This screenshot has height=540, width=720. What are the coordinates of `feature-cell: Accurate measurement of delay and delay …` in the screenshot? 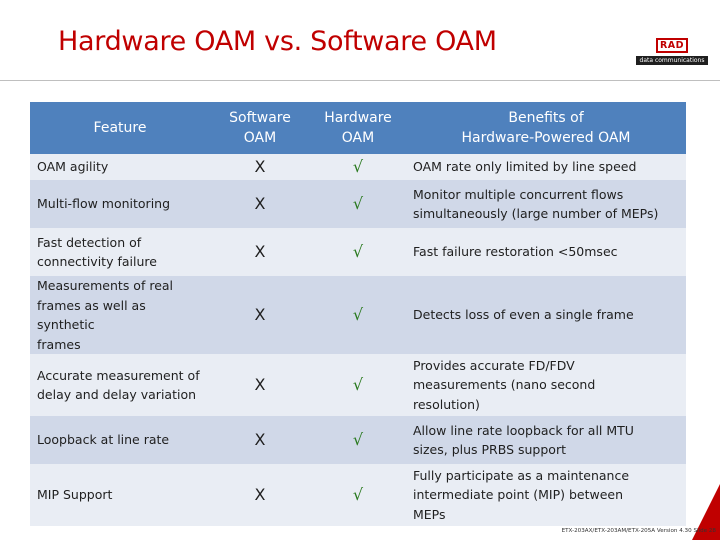 It's located at (120, 385).